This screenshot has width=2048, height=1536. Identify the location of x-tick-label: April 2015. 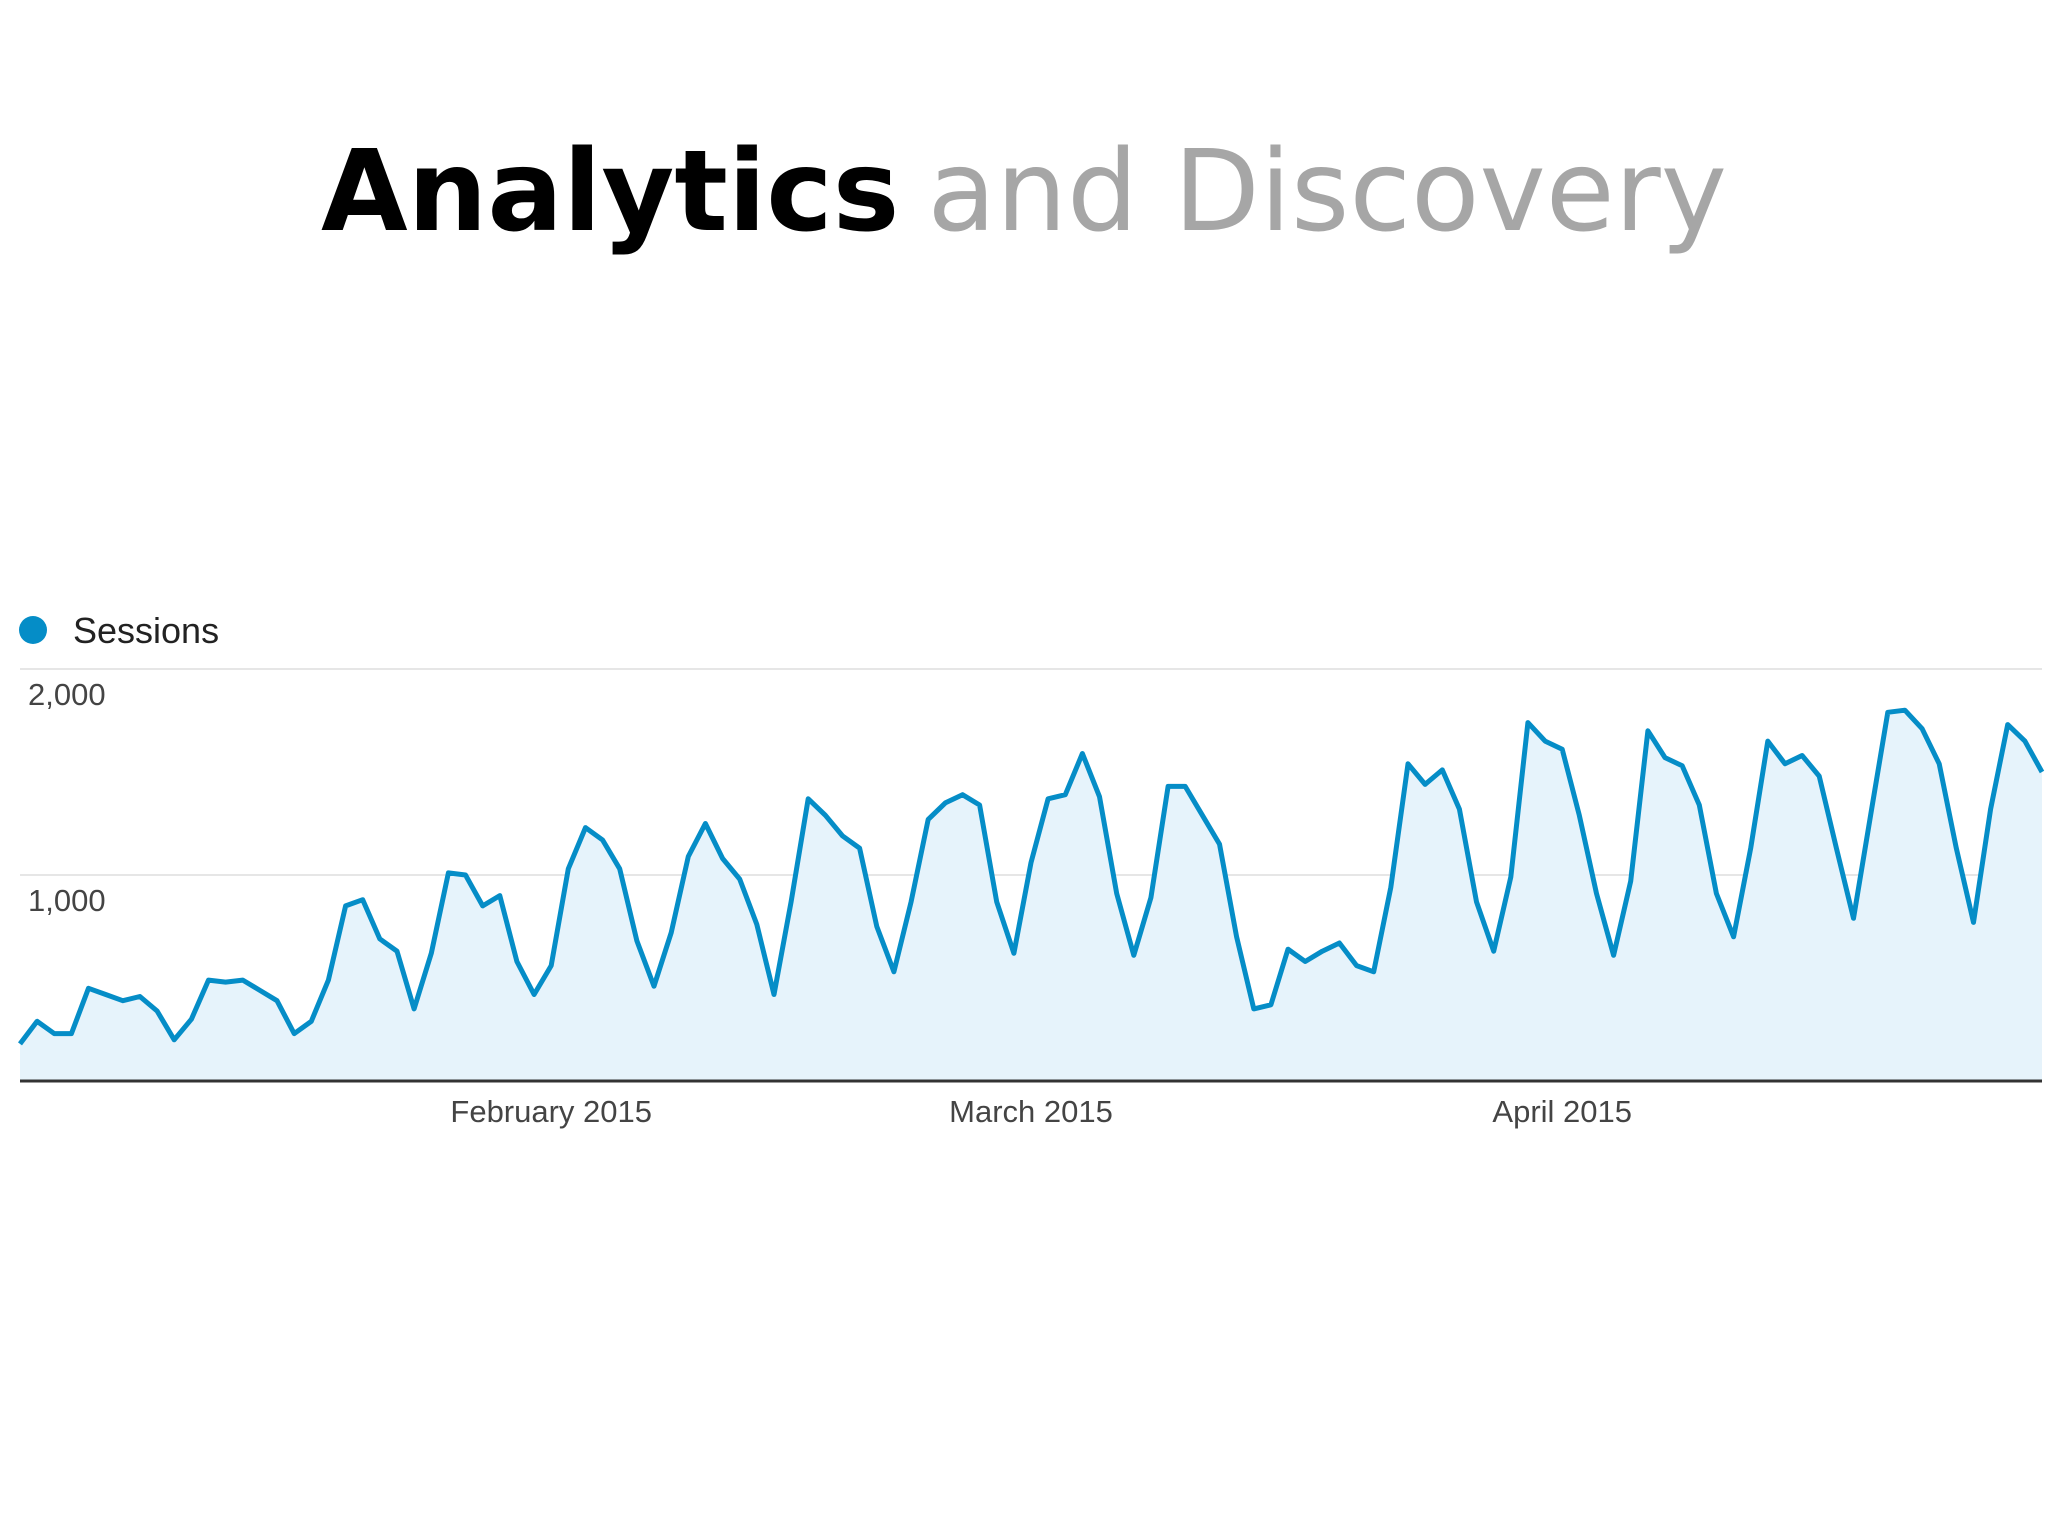
(1562, 1111).